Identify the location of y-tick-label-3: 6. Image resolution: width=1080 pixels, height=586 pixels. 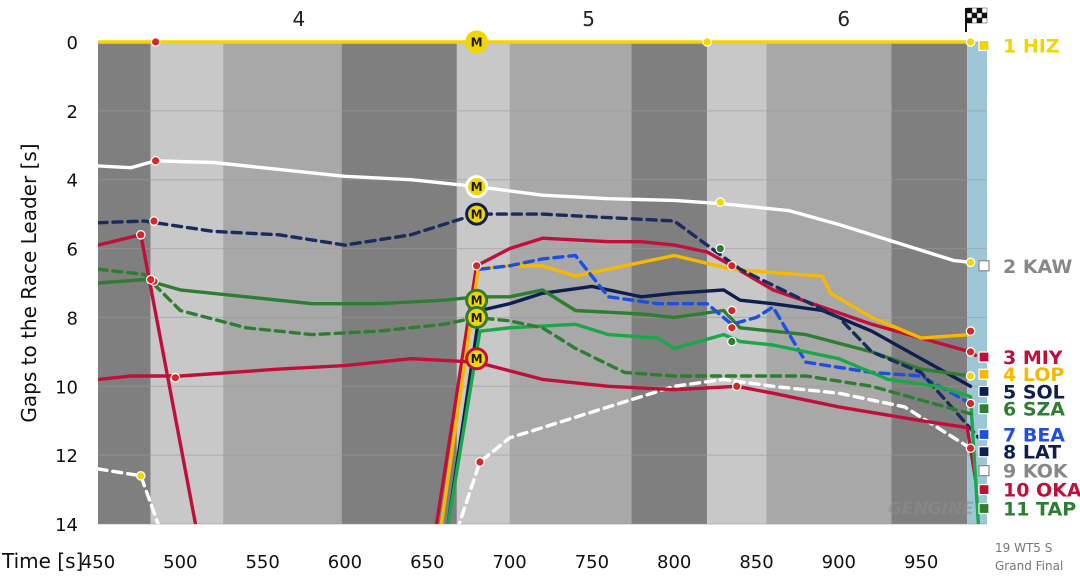
(72, 250).